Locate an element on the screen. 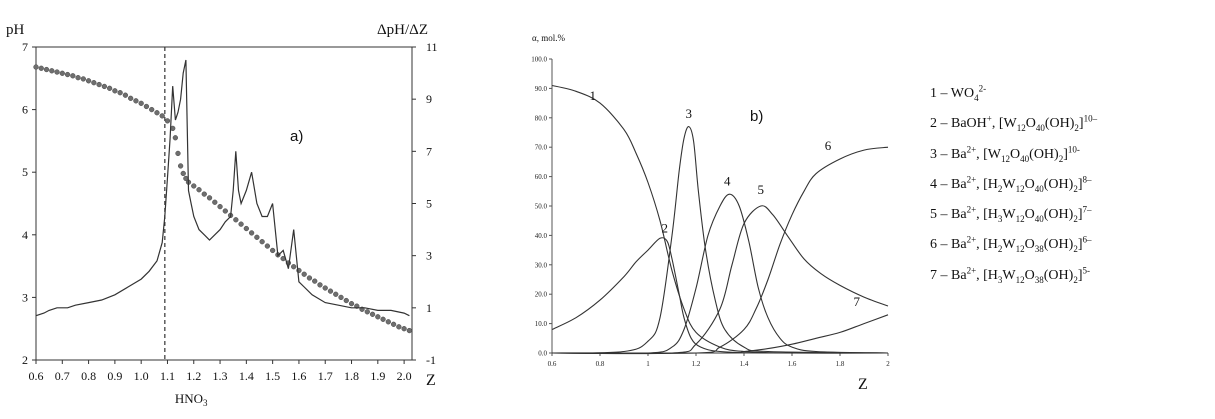  curve-label-3: 3 is located at coordinates (689, 113).